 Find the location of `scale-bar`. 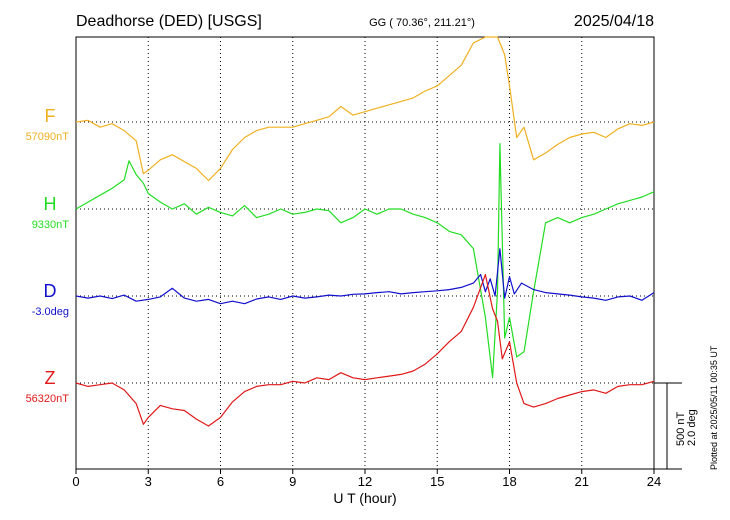

scale-bar is located at coordinates (668, 426).